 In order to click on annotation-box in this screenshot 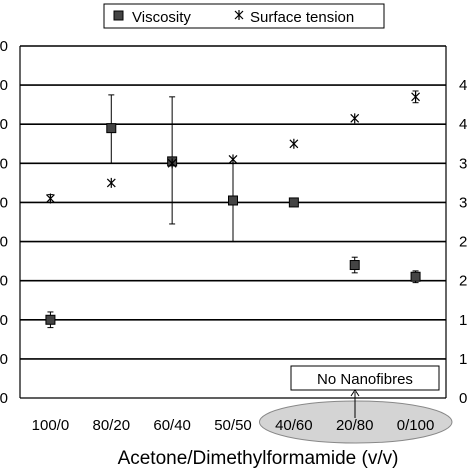, I will do `click(365, 378)`.